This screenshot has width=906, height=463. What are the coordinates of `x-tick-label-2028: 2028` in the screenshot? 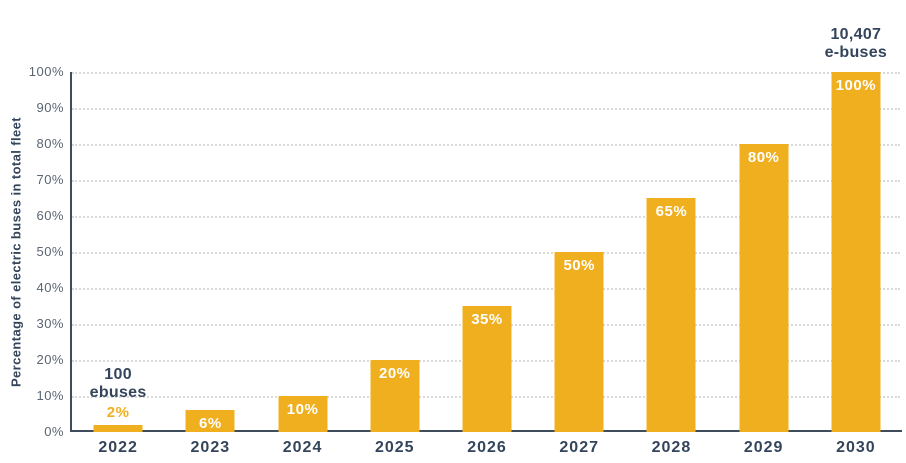 It's located at (671, 447).